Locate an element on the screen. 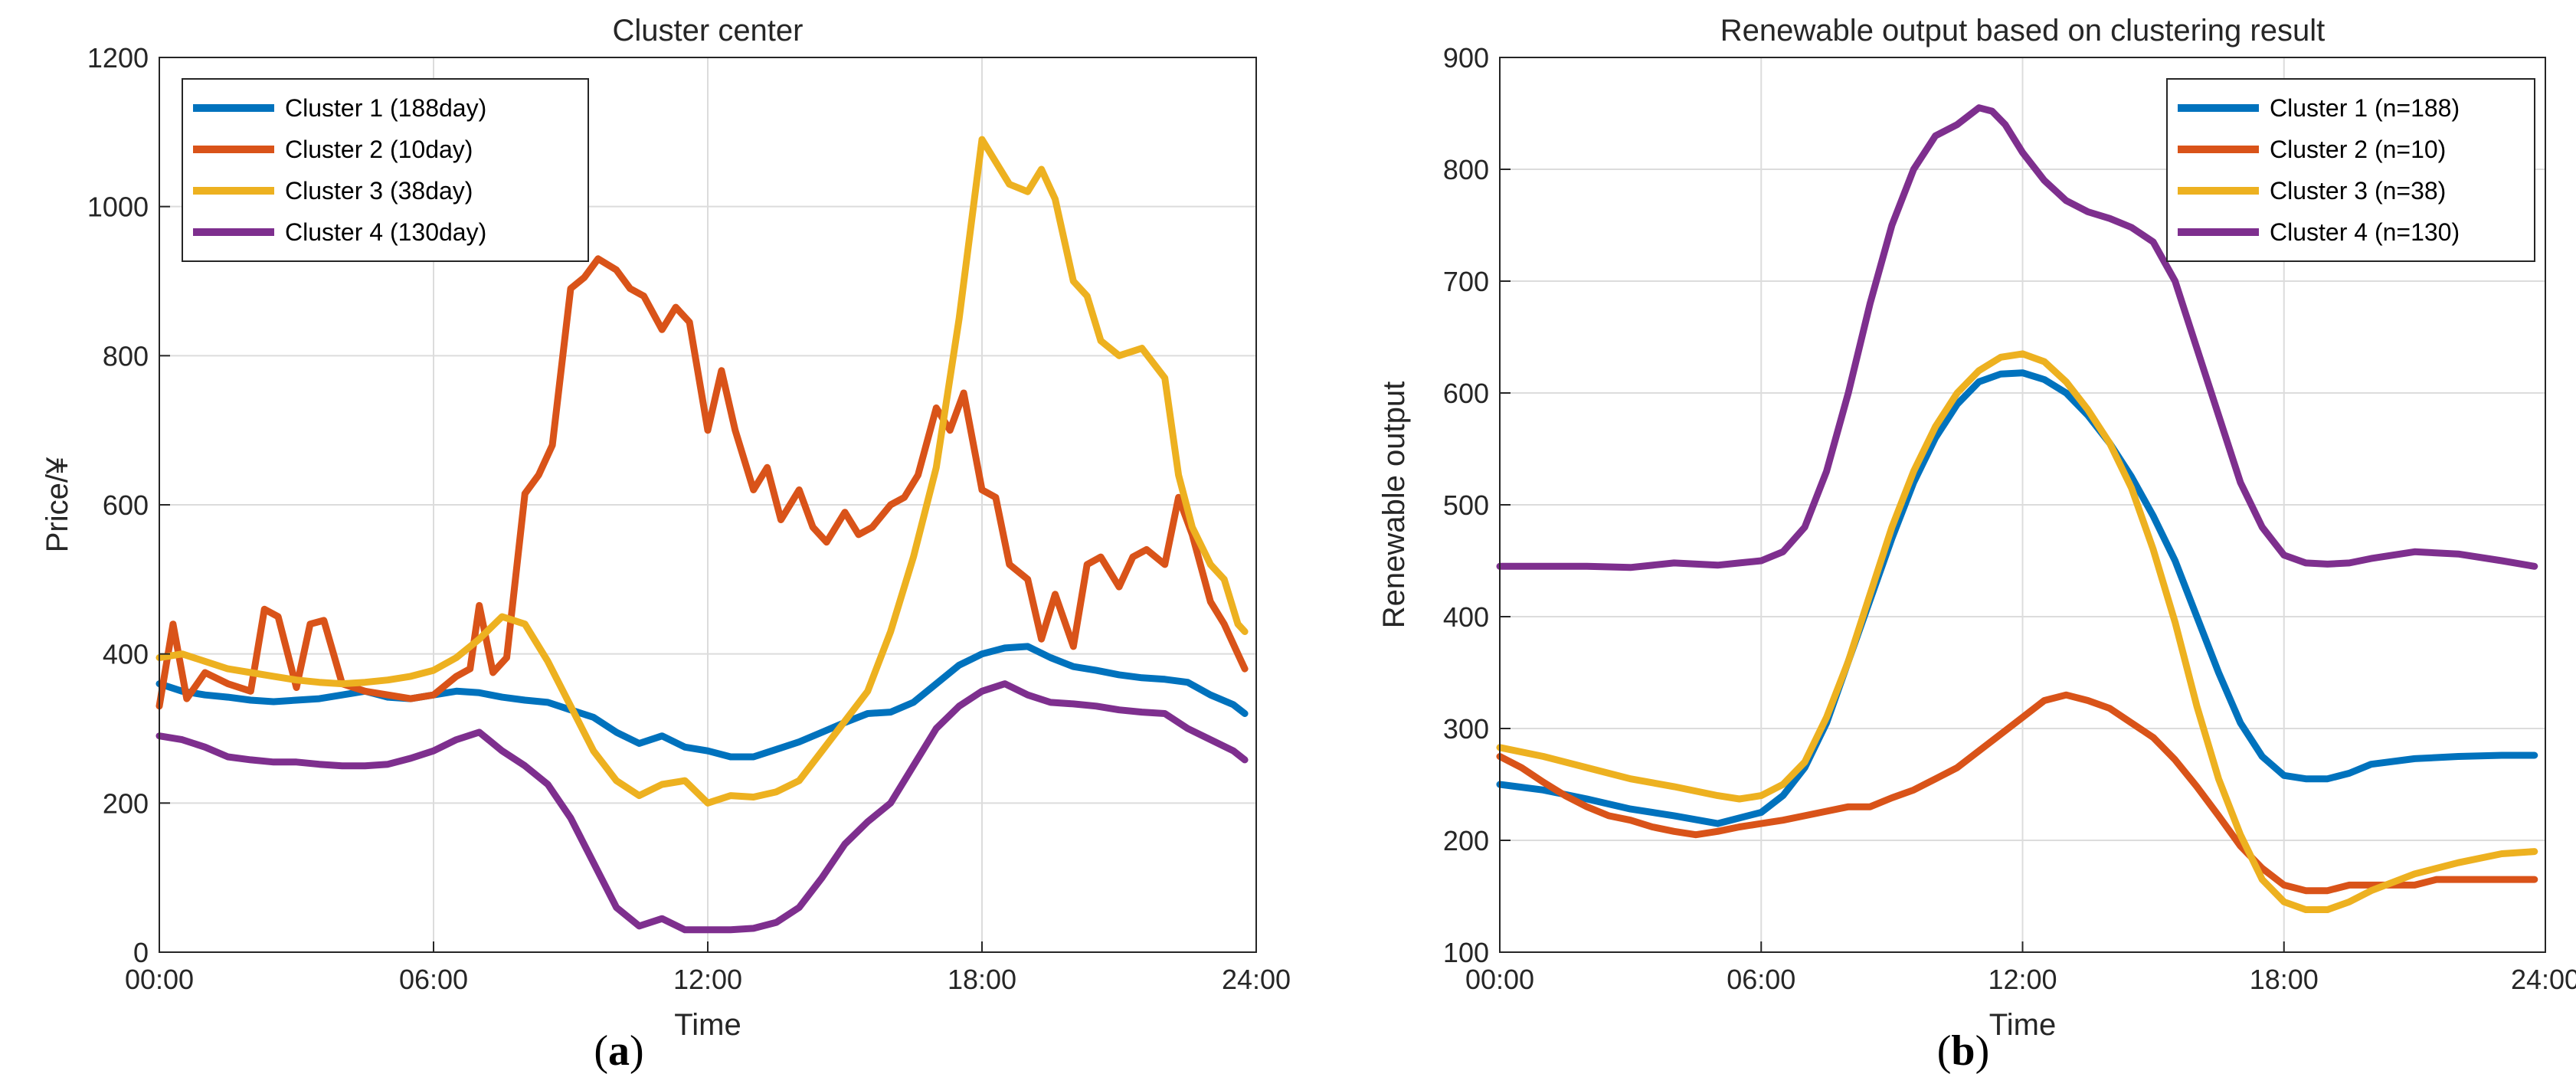 The height and width of the screenshot is (1087, 2576). y-tick-label: 1000 is located at coordinates (118, 207).